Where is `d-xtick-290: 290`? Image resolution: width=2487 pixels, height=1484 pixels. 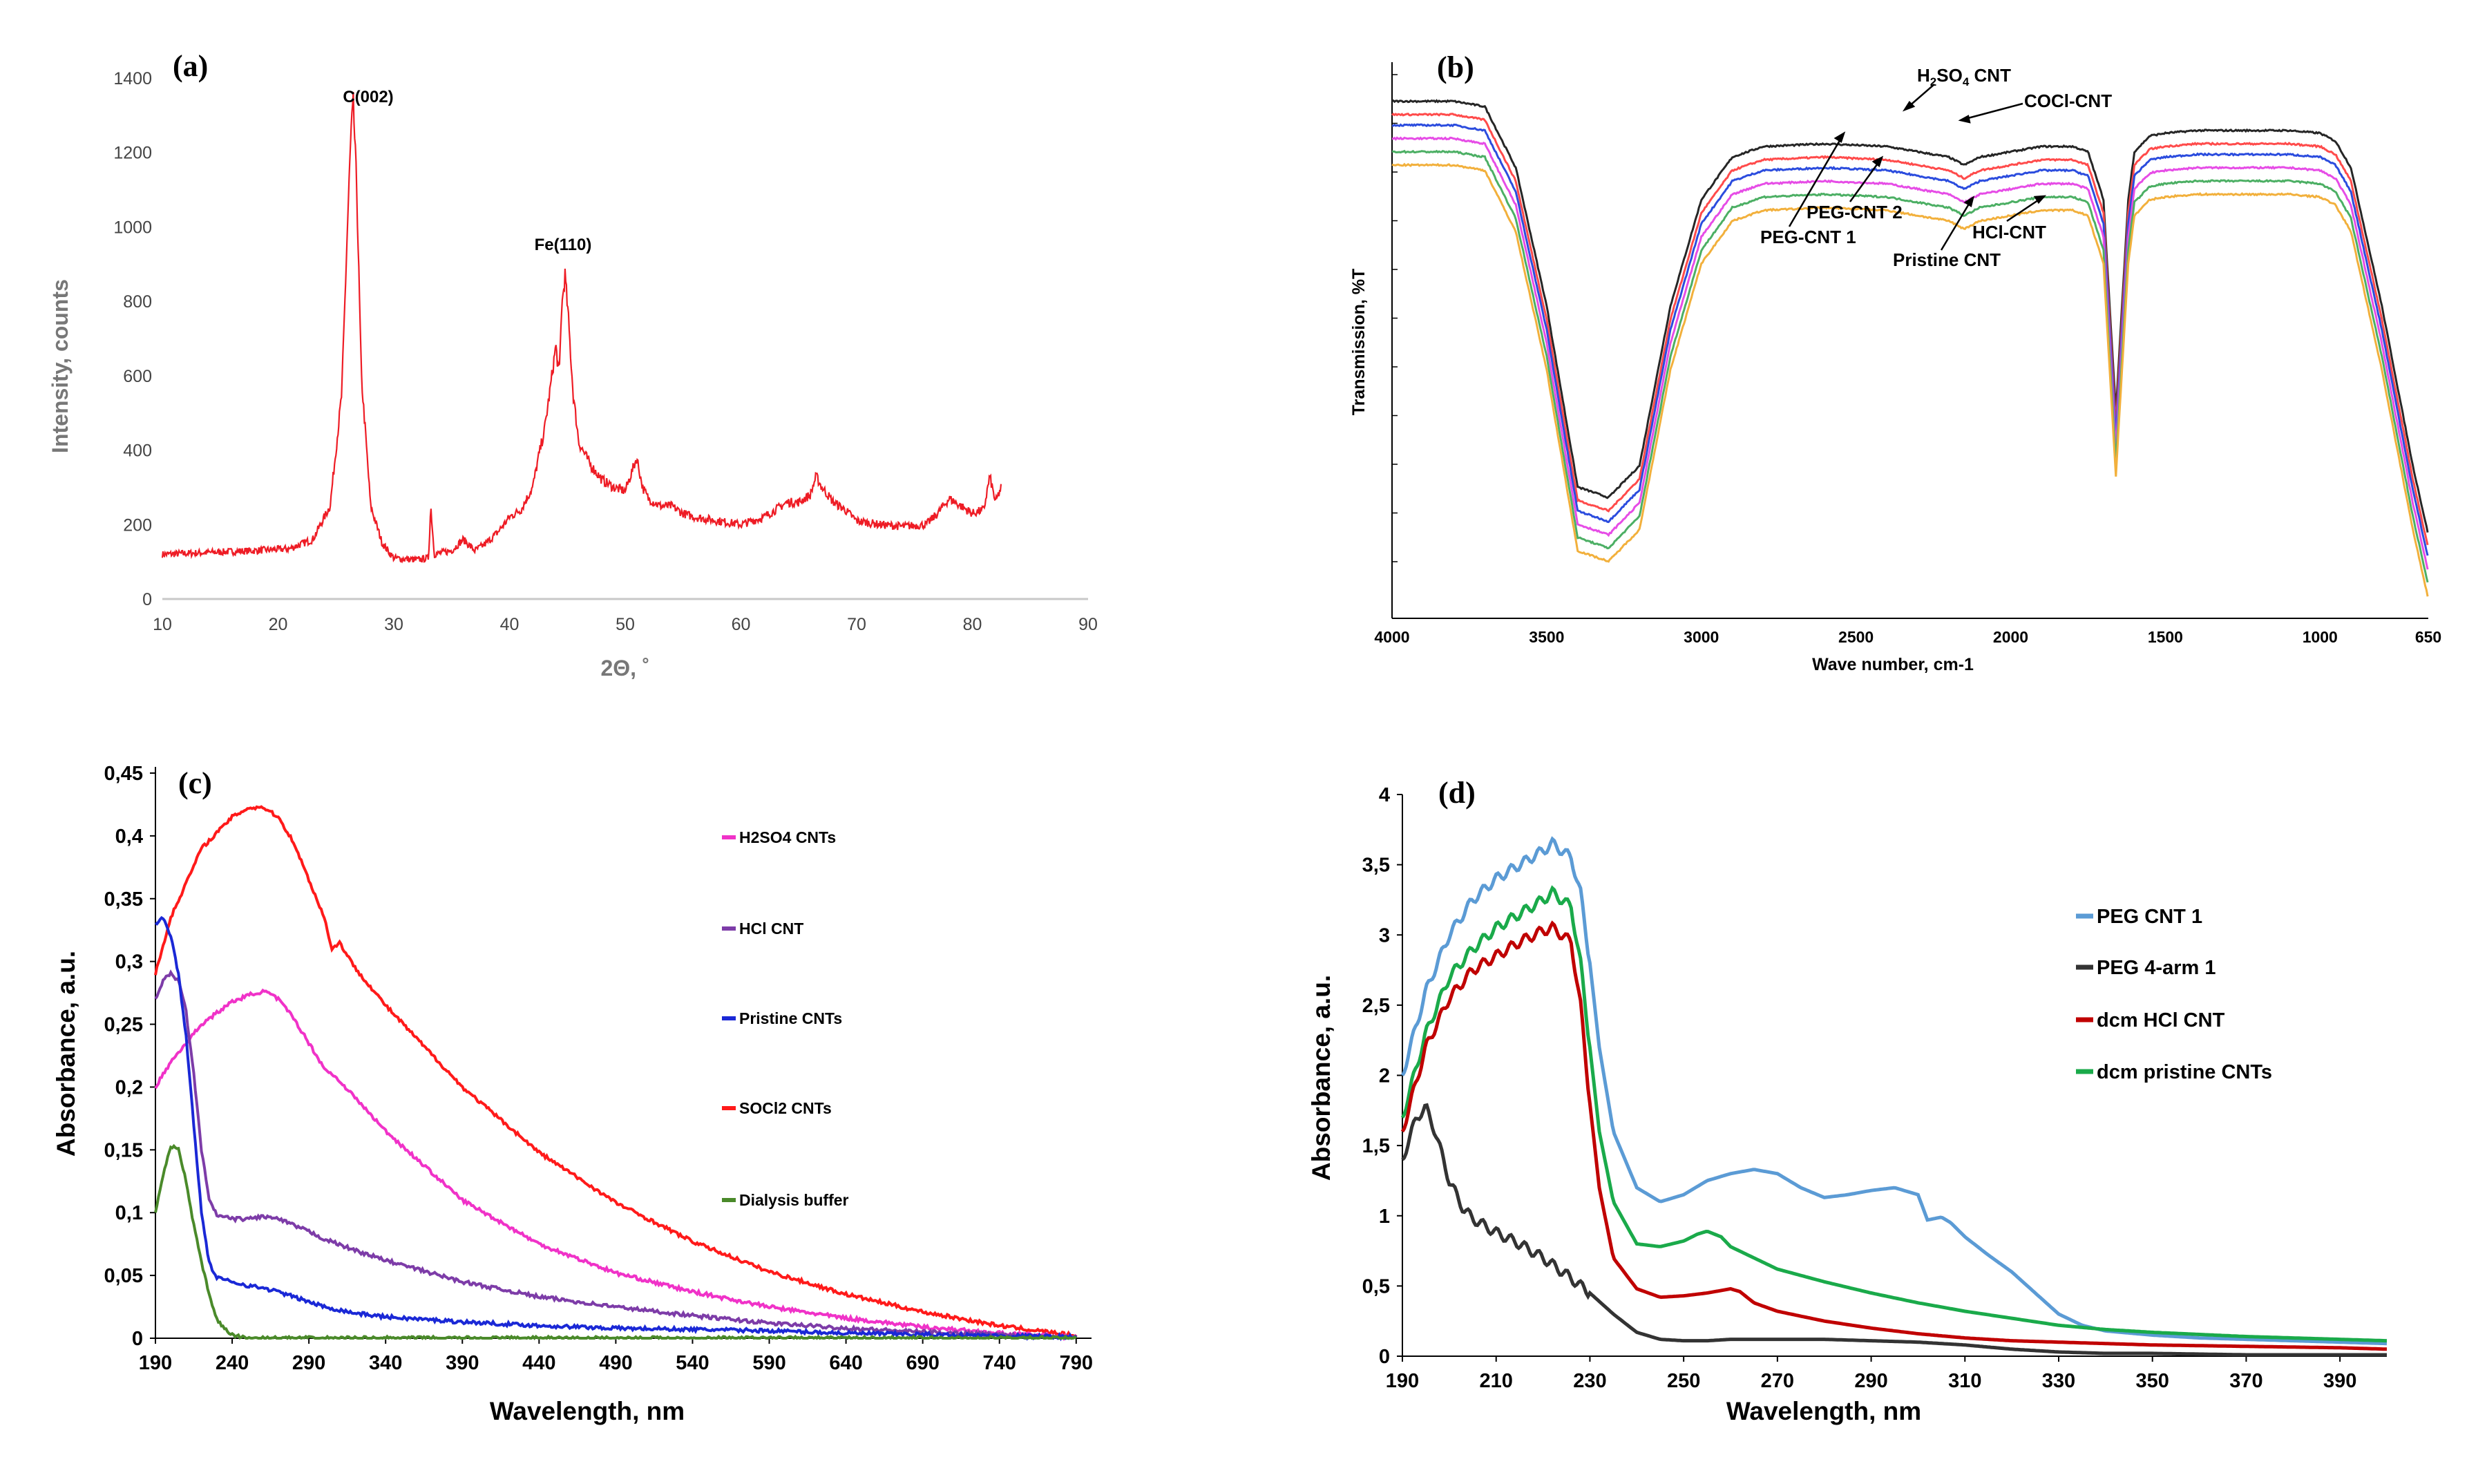
d-xtick-290: 290 is located at coordinates (1870, 1381).